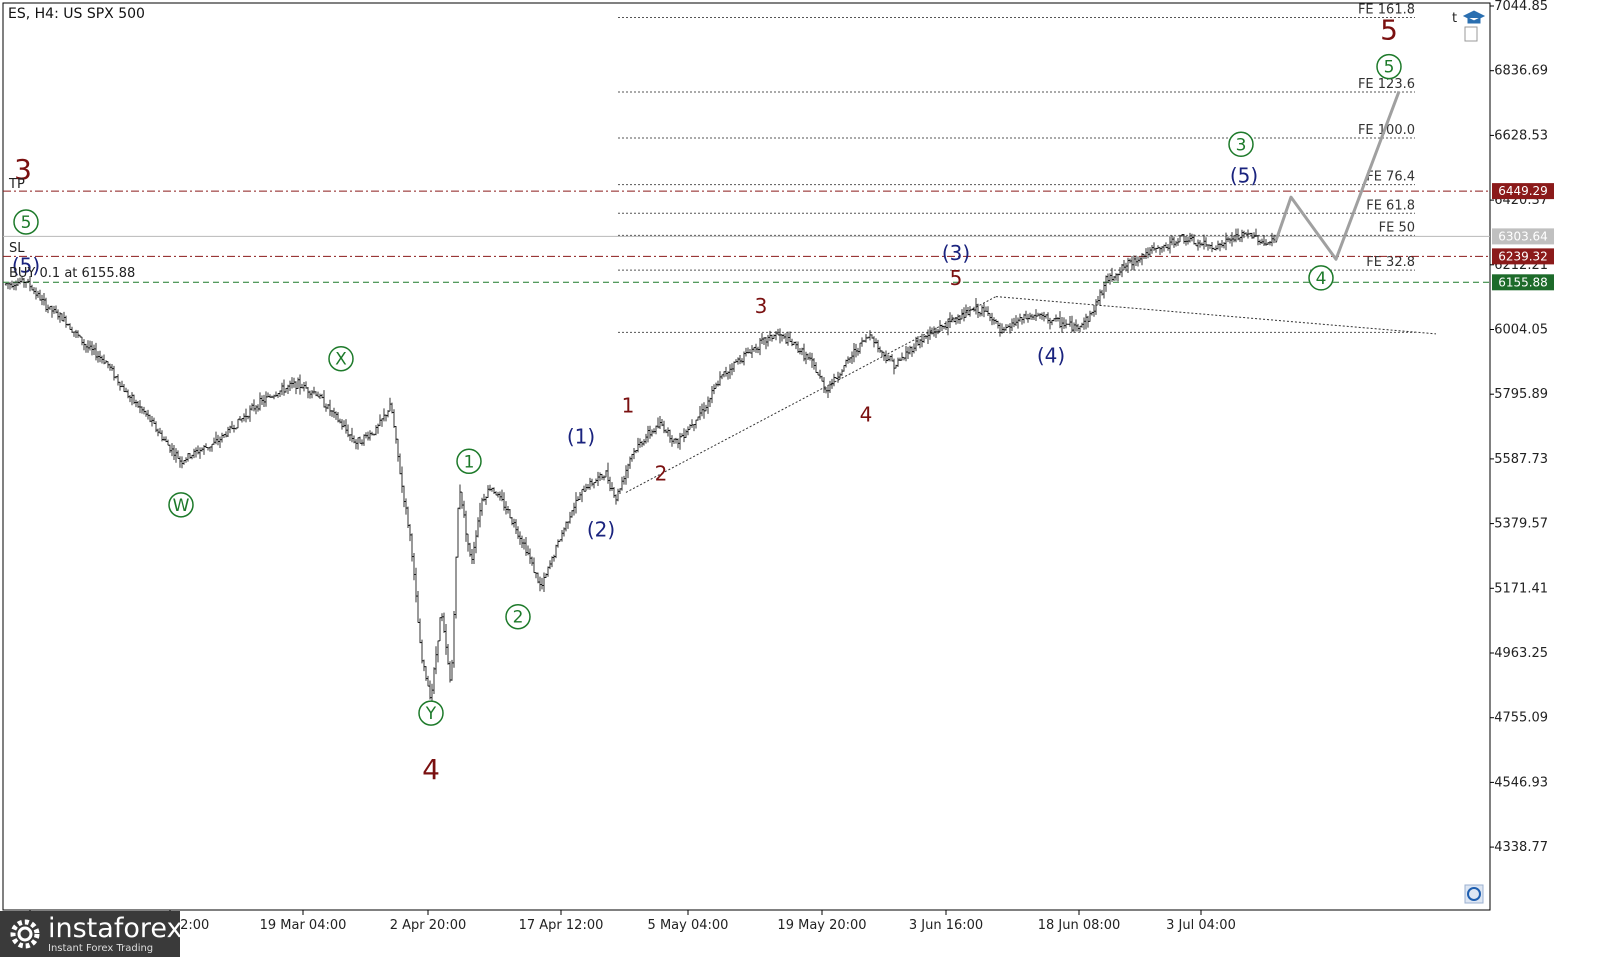 Image resolution: width=1600 pixels, height=957 pixels. I want to click on y-tick-label: 6628.53, so click(1521, 135).